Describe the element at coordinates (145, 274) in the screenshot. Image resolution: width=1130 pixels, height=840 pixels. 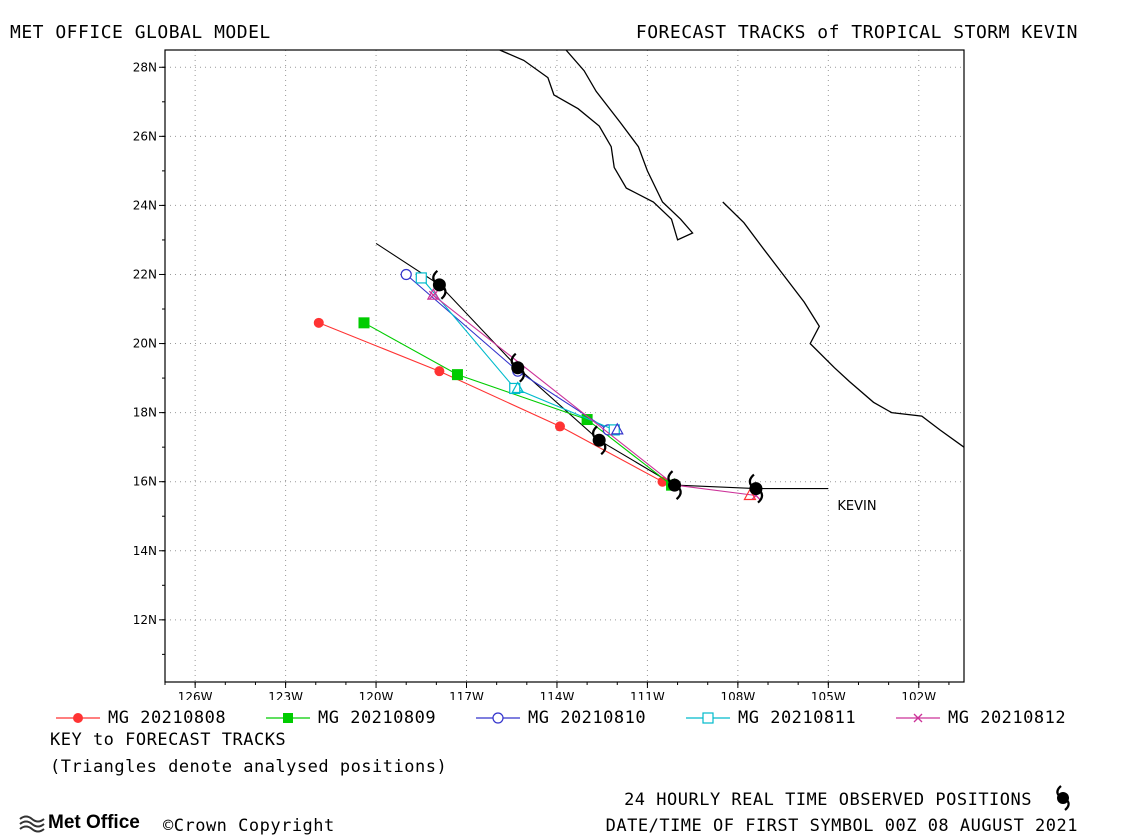
I see `lat-tick-label: 22N` at that location.